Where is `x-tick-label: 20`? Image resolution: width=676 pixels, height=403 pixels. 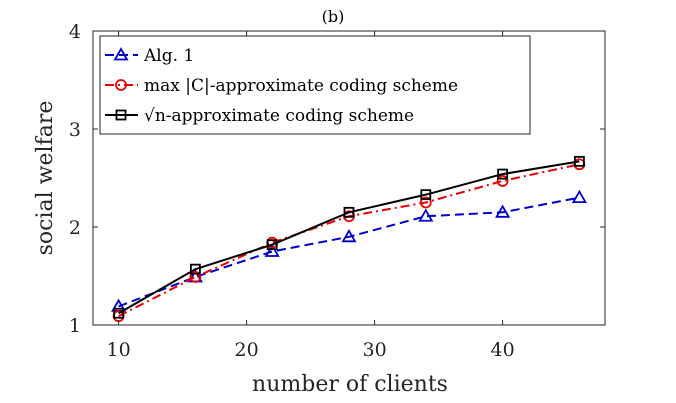
x-tick-label: 20 is located at coordinates (247, 350).